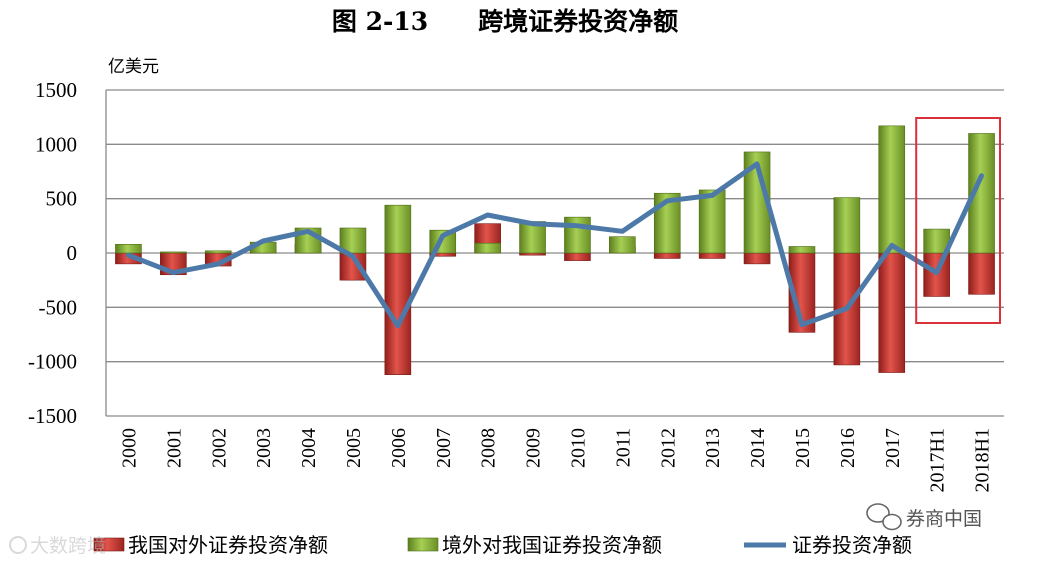  What do you see at coordinates (52, 253) in the screenshot?
I see `y-axis-ticks: 1500 1000 500 0 -500 -1000 -1500` at bounding box center [52, 253].